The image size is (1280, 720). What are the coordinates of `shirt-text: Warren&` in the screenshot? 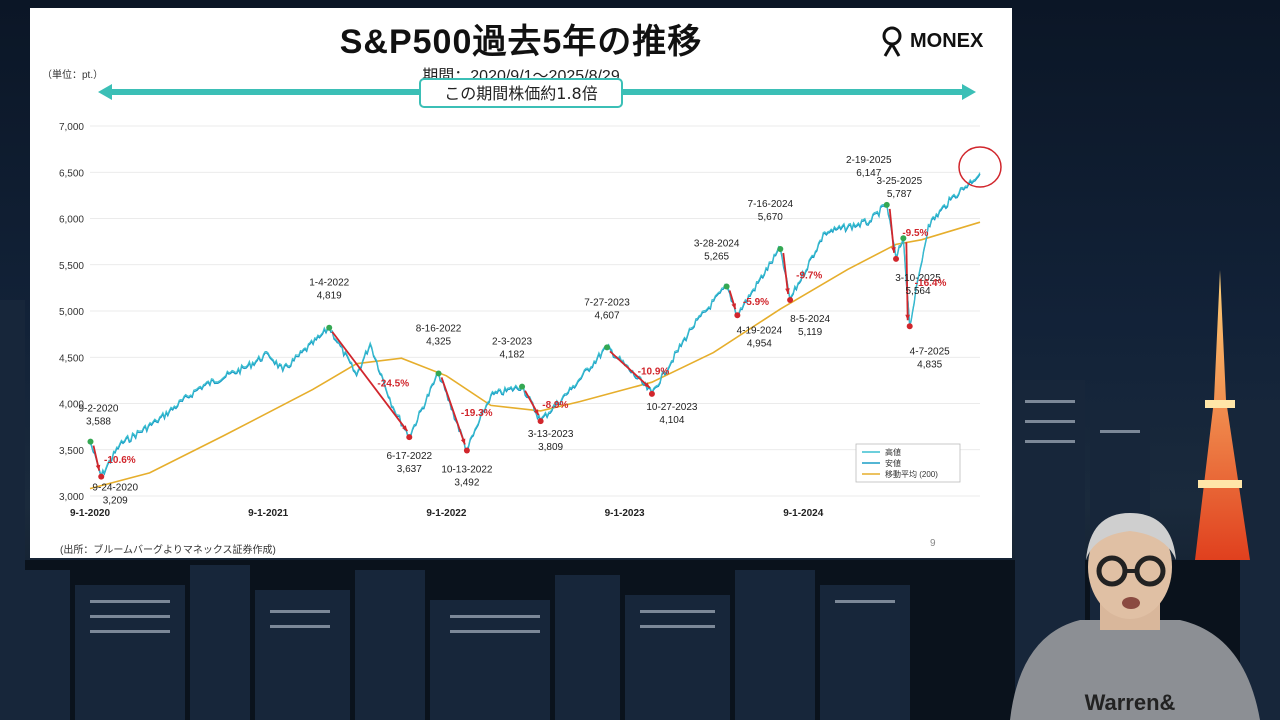 It's located at (1130, 702).